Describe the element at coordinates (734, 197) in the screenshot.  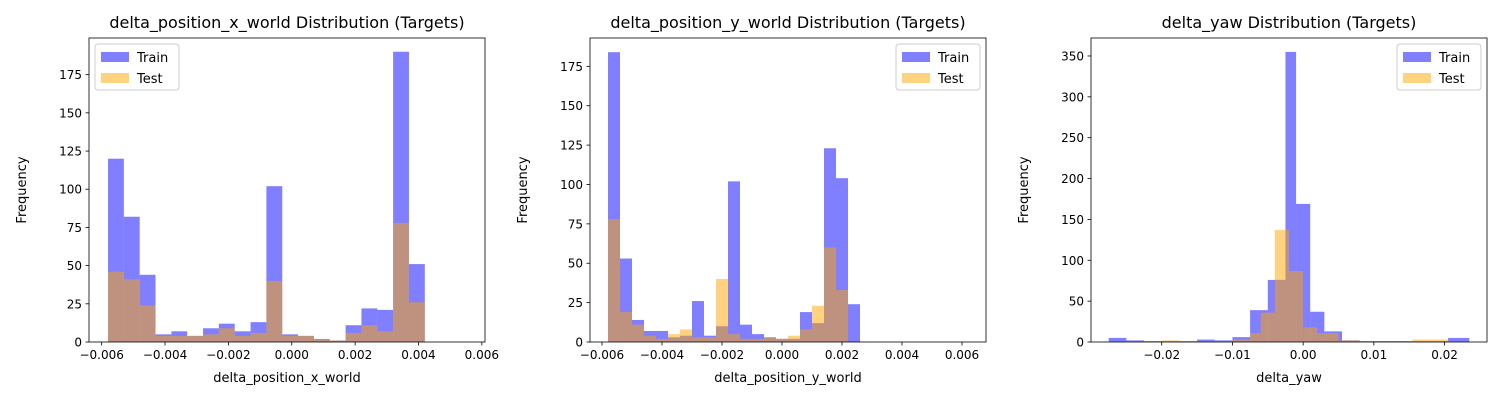
I see `series-train` at that location.